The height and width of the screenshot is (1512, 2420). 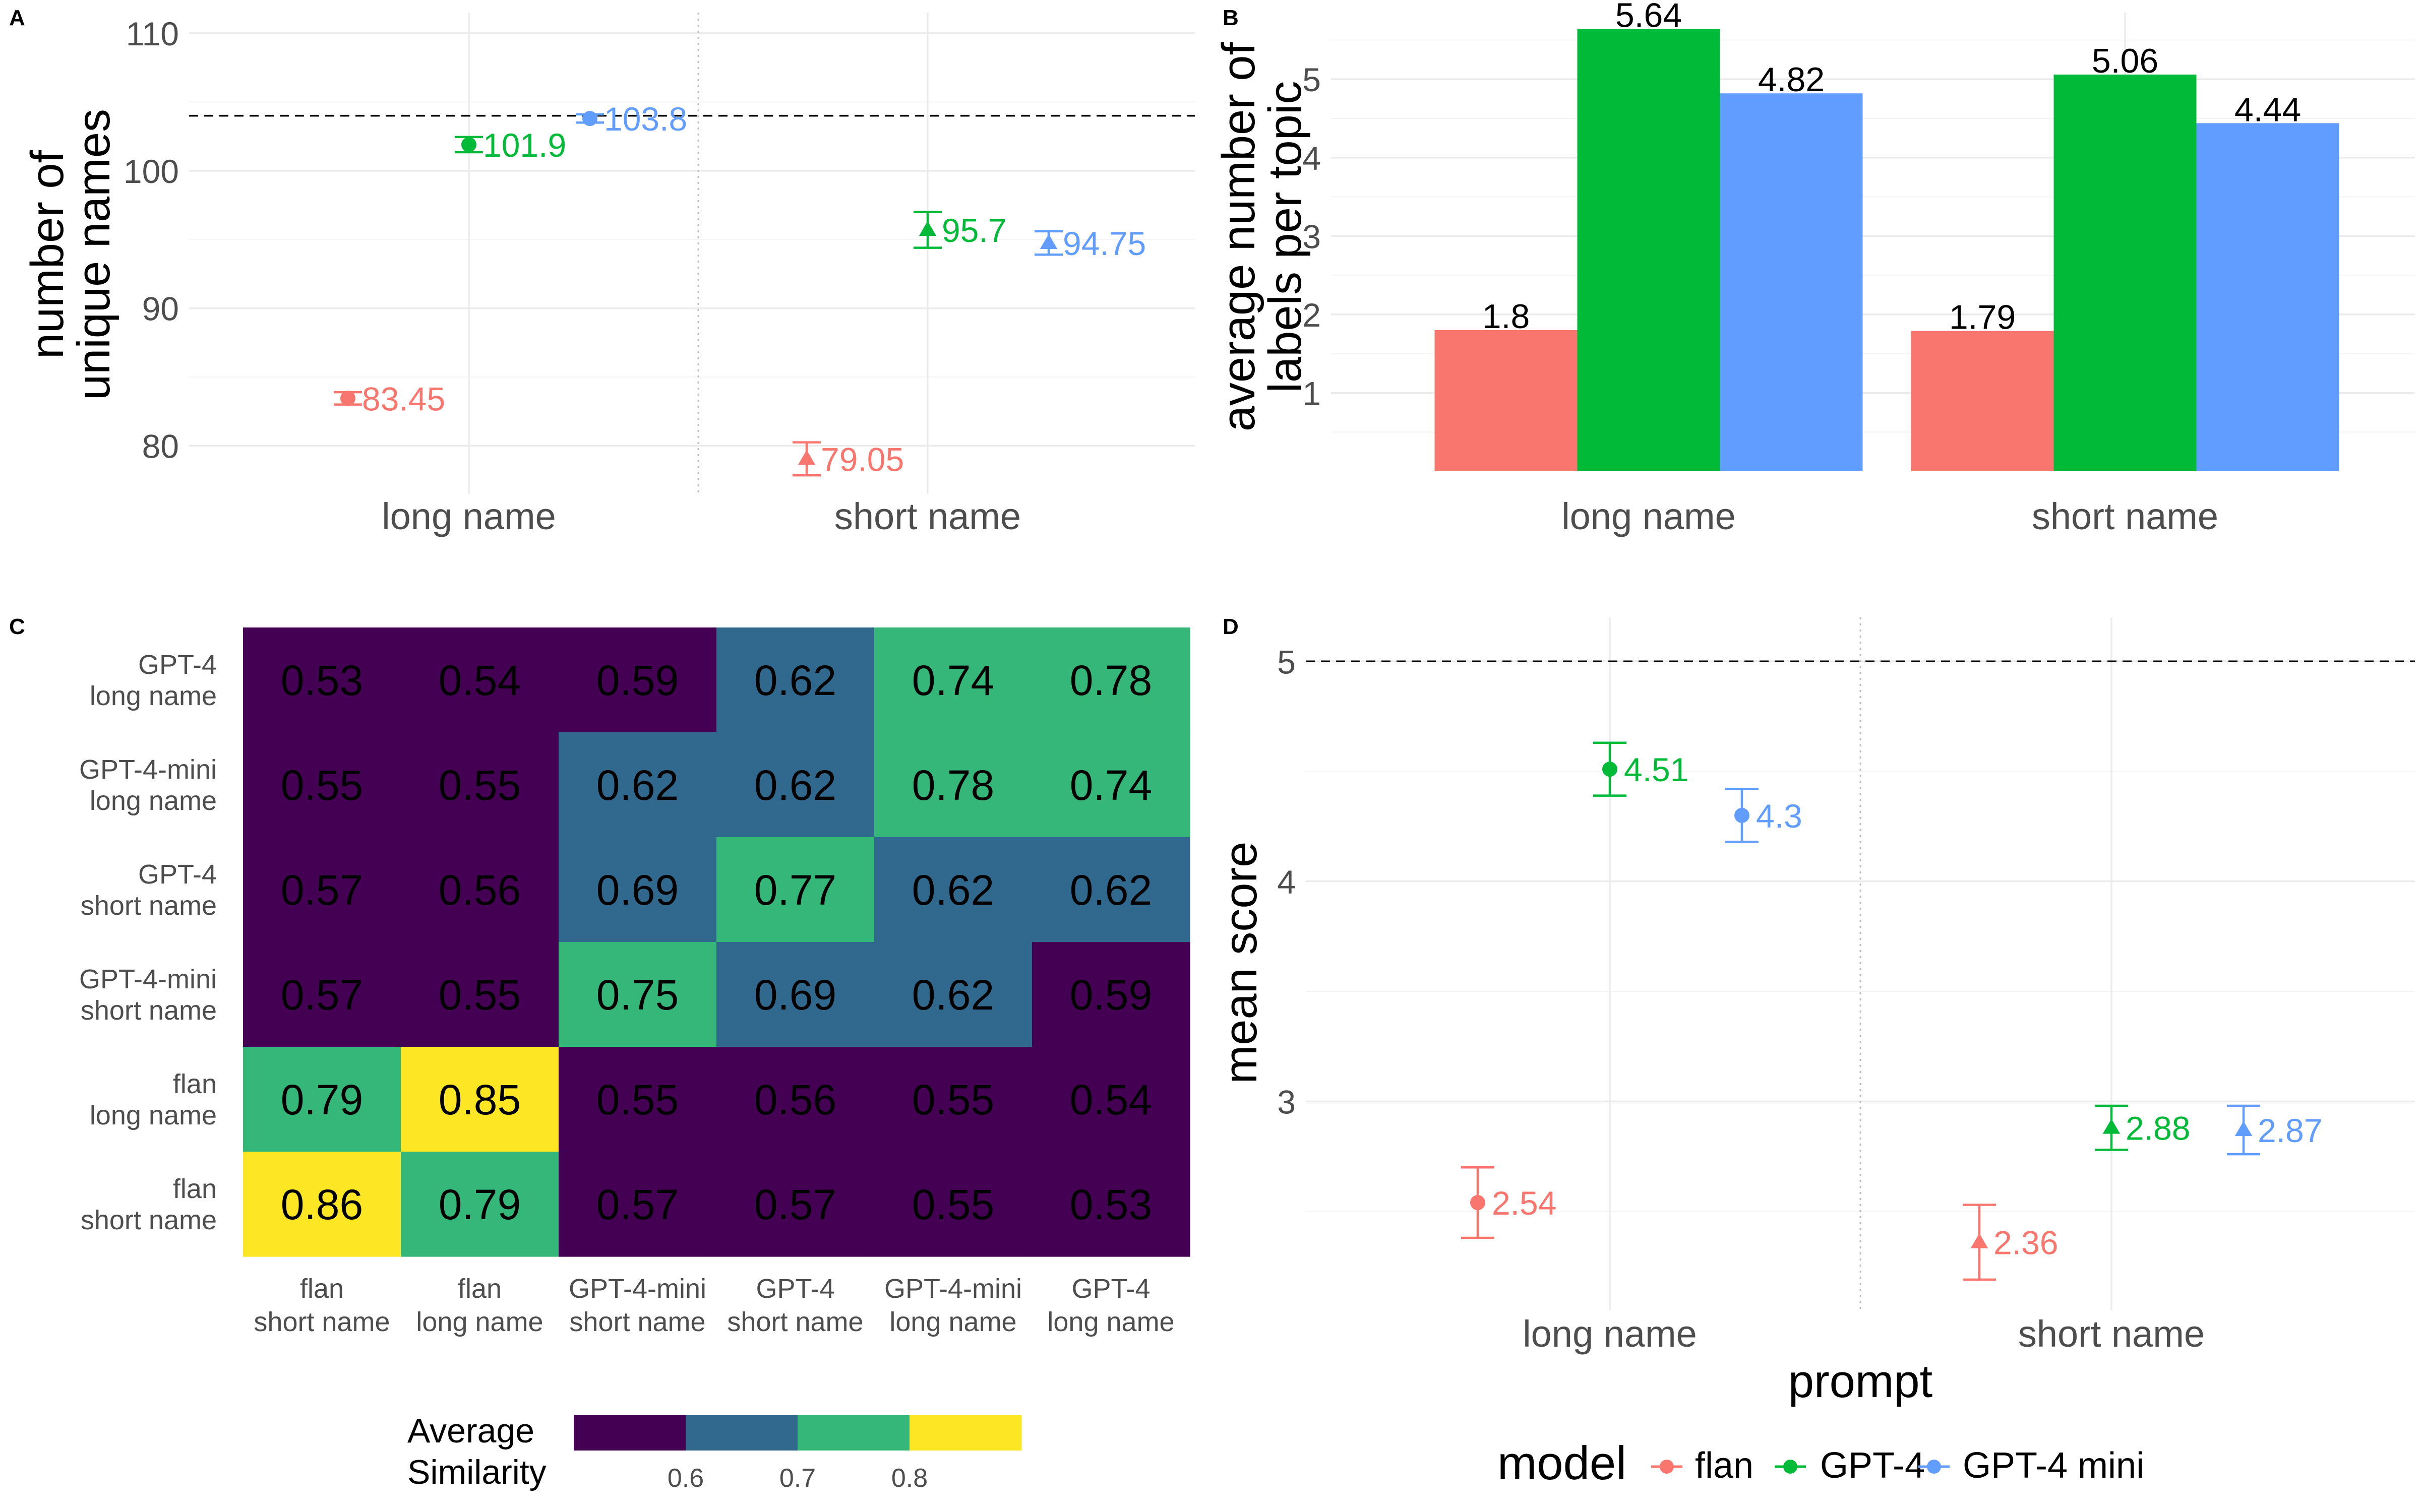 I want to click on panel-d-x-tick-label: long name, so click(x=1610, y=1334).